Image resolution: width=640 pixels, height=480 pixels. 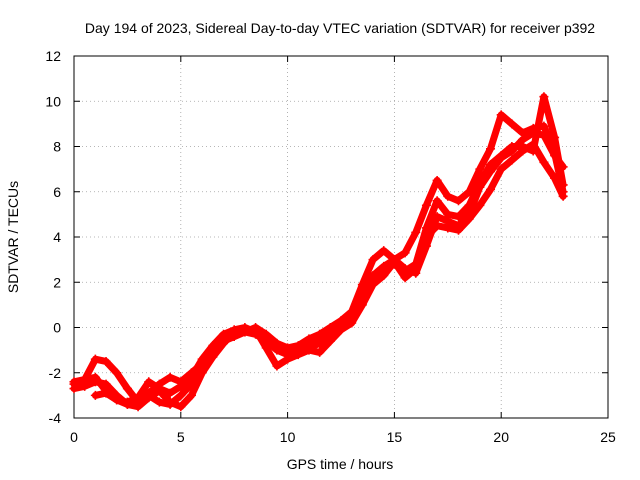 I want to click on x-tick-label: 15, so click(x=395, y=437).